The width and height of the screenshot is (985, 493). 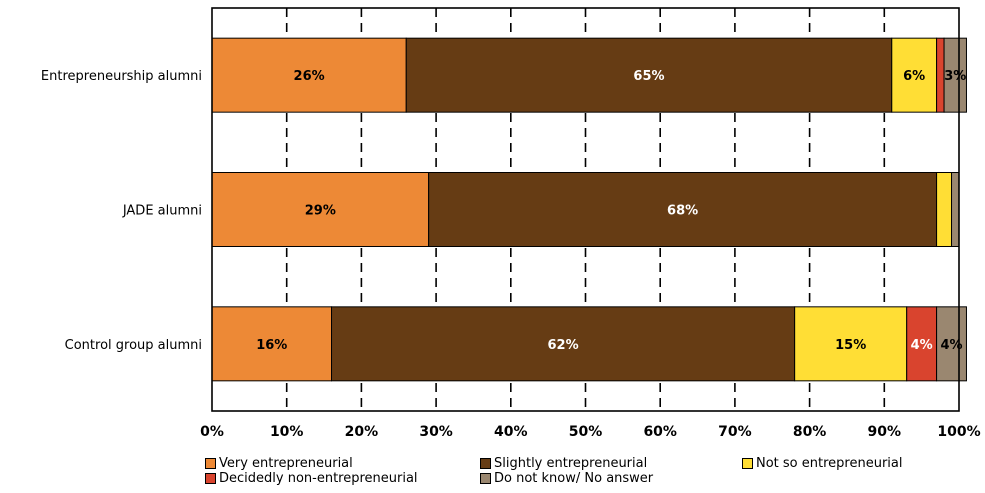 I want to click on x-tick-label: 20%, so click(x=362, y=432).